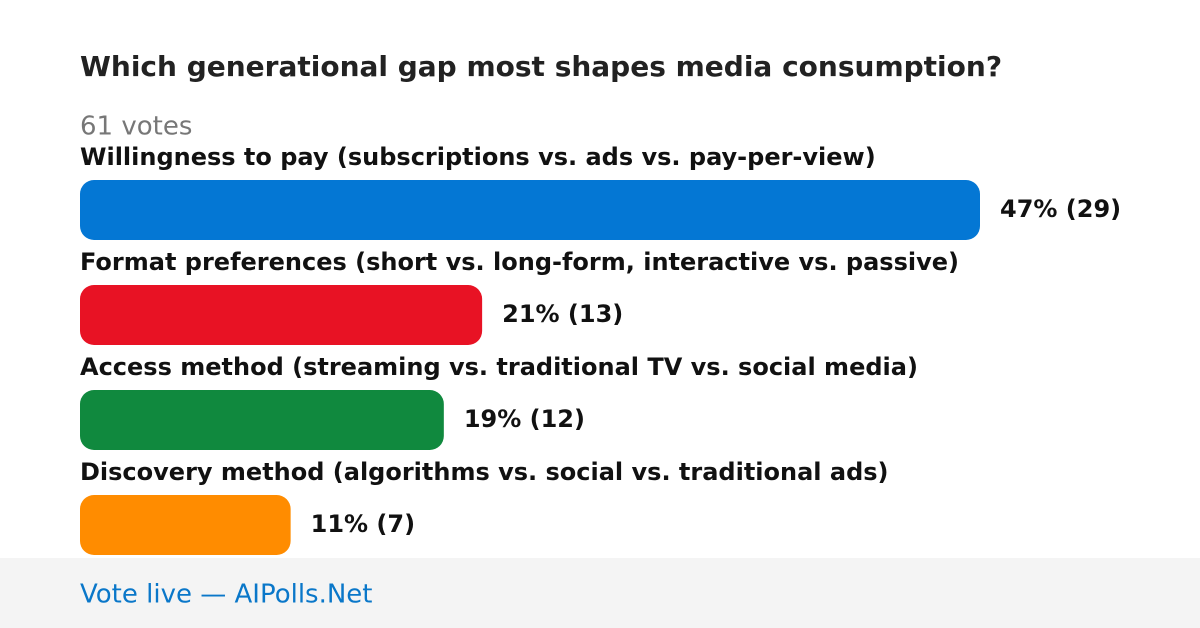 This screenshot has height=628, width=1200. What do you see at coordinates (136, 127) in the screenshot?
I see `vote-count: 61 votes` at bounding box center [136, 127].